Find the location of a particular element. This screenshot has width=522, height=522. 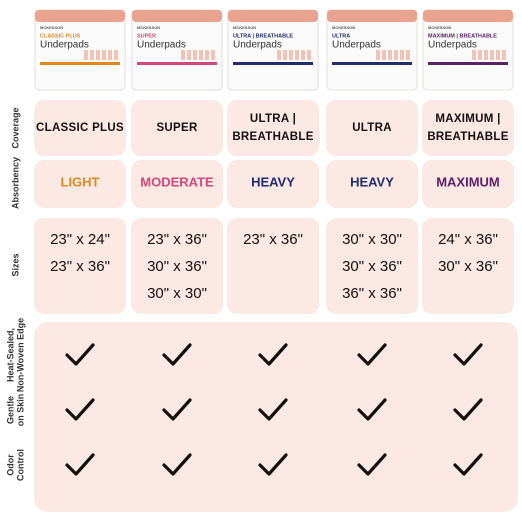

absorbency-text: LIGHT is located at coordinates (80, 181).